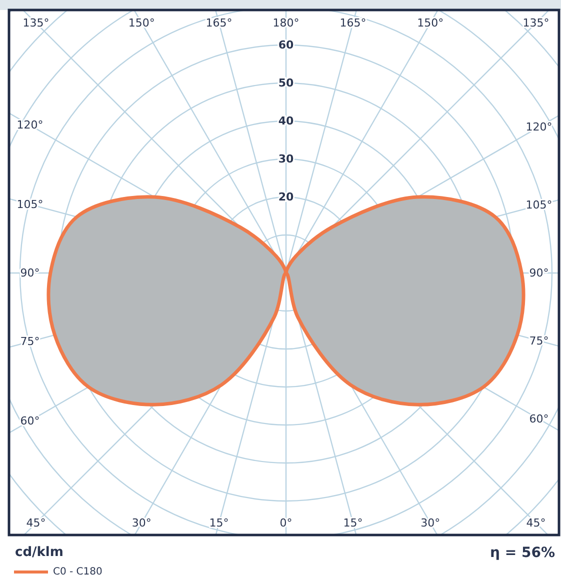 The image size is (561, 582). Describe the element at coordinates (286, 523) in the screenshot. I see `spoke-label: 0°` at that location.